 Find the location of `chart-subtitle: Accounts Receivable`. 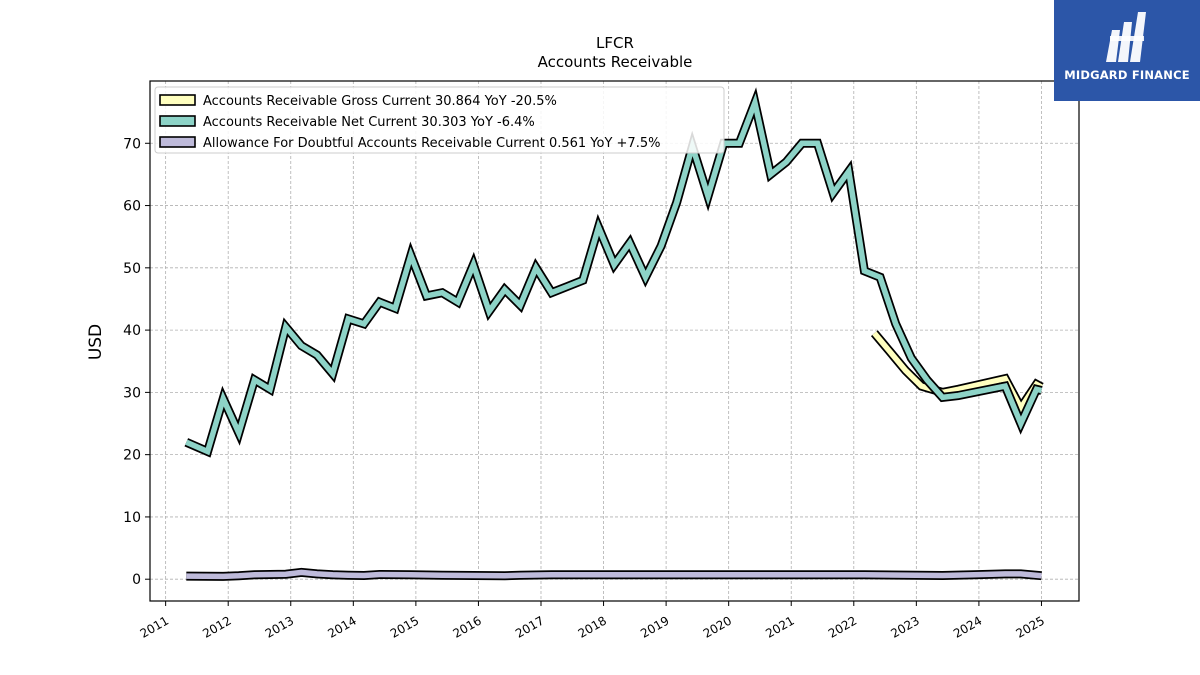

chart-subtitle: Accounts Receivable is located at coordinates (615, 62).